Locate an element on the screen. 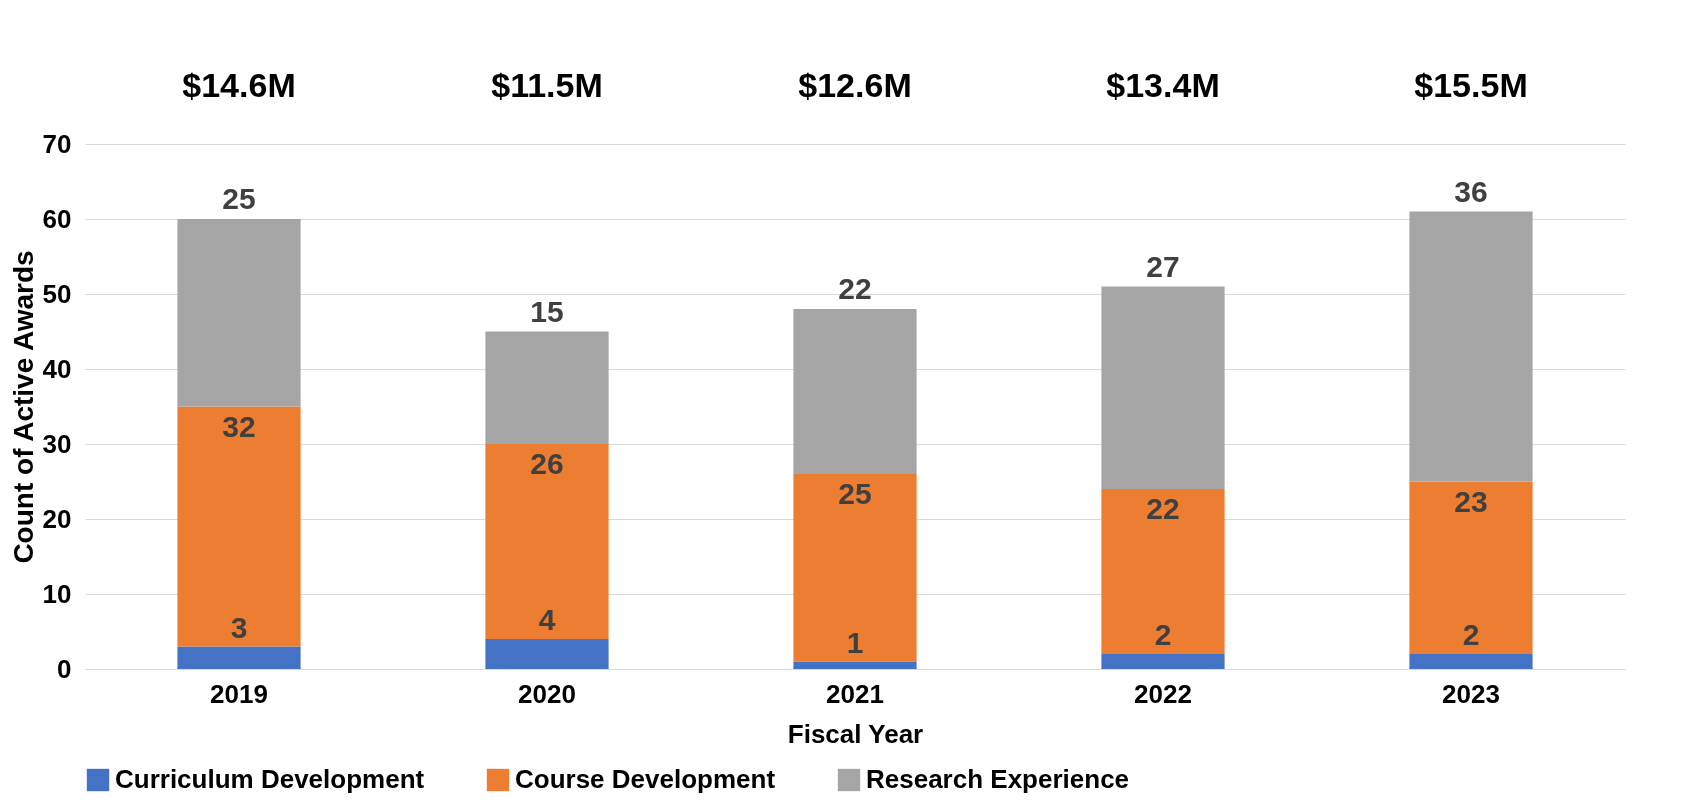  text: $15.5M is located at coordinates (1471, 85).